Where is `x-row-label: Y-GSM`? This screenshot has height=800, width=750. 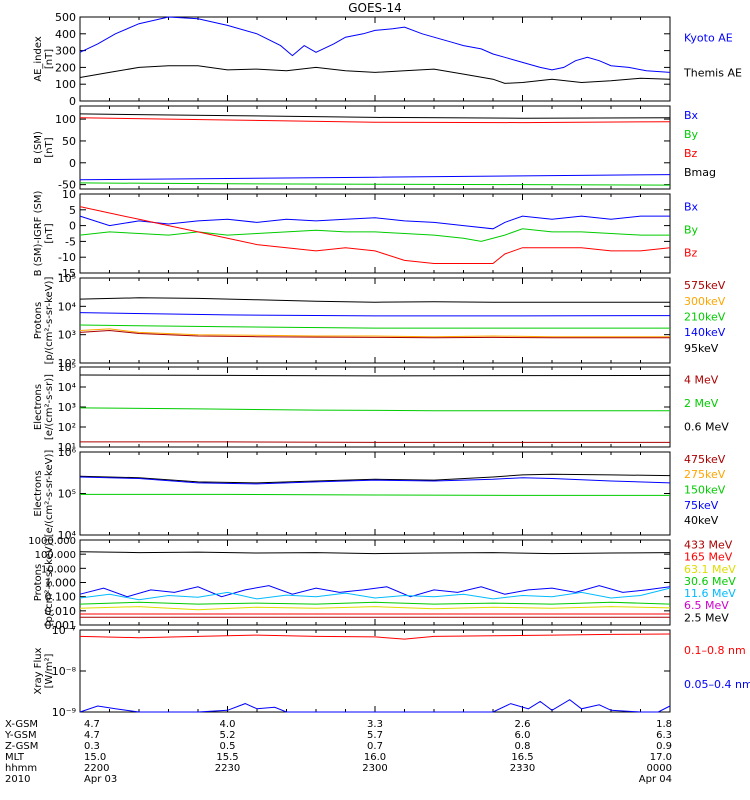 x-row-label: Y-GSM is located at coordinates (20, 735).